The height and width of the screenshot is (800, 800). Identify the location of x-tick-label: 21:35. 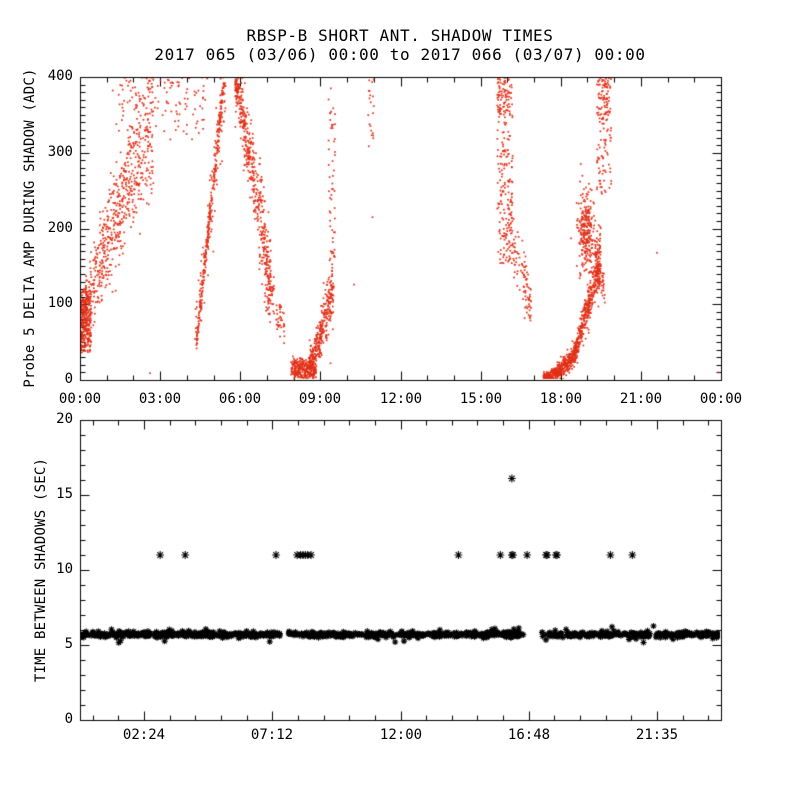
(657, 735).